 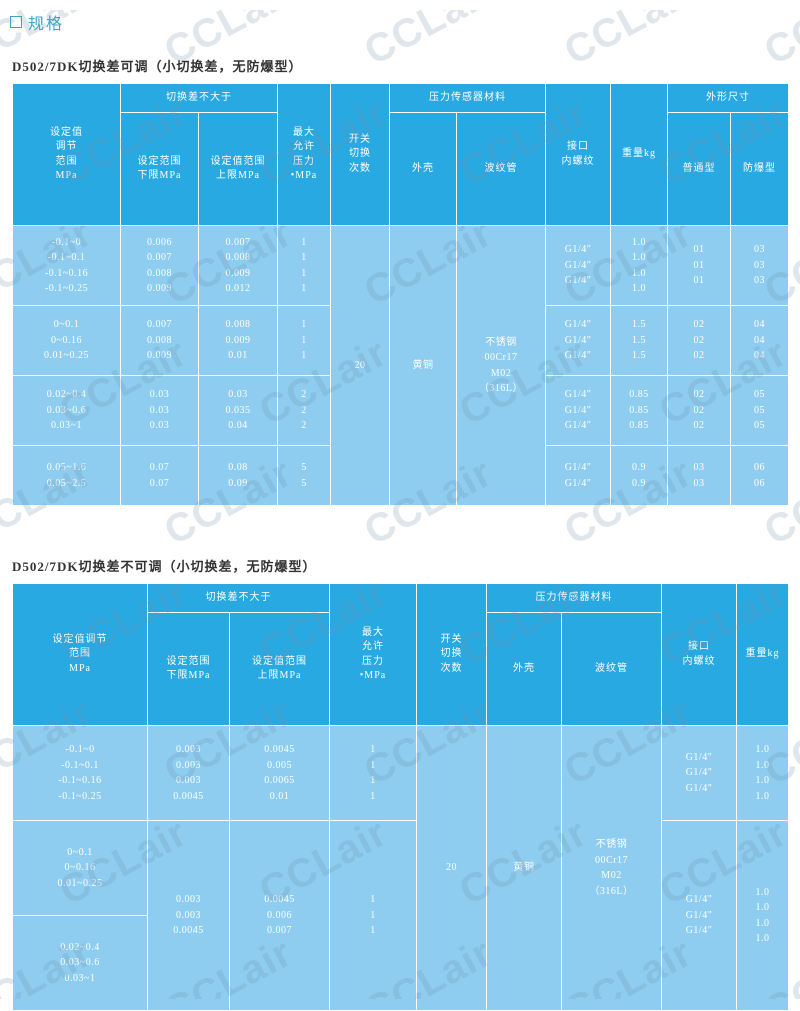 I want to click on cell-weight: 1.5 1.5 1.5, so click(x=639, y=340).